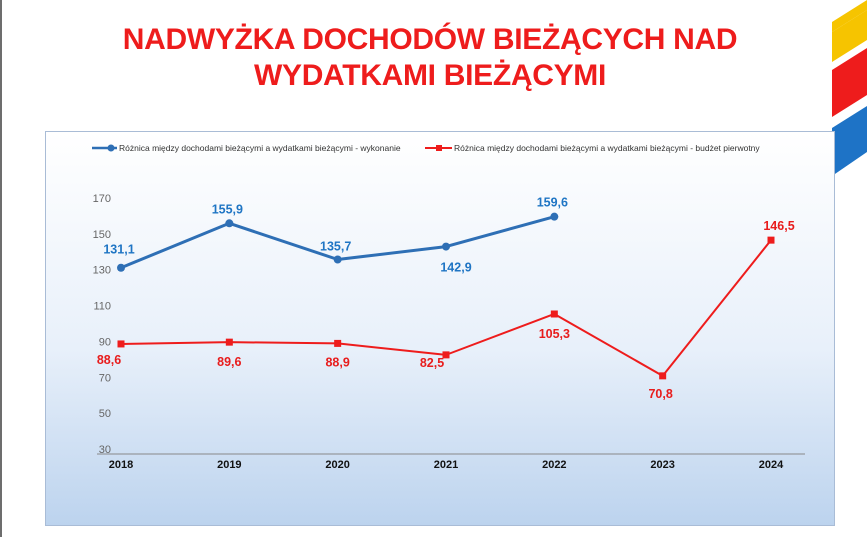 The width and height of the screenshot is (867, 537). Describe the element at coordinates (102, 324) in the screenshot. I see `y-axis: 30 50 70 90 110 130 150 170` at that location.